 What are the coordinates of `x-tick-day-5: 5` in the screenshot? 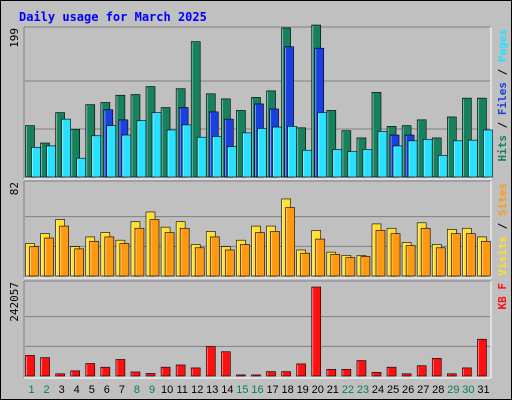 It's located at (92, 390).